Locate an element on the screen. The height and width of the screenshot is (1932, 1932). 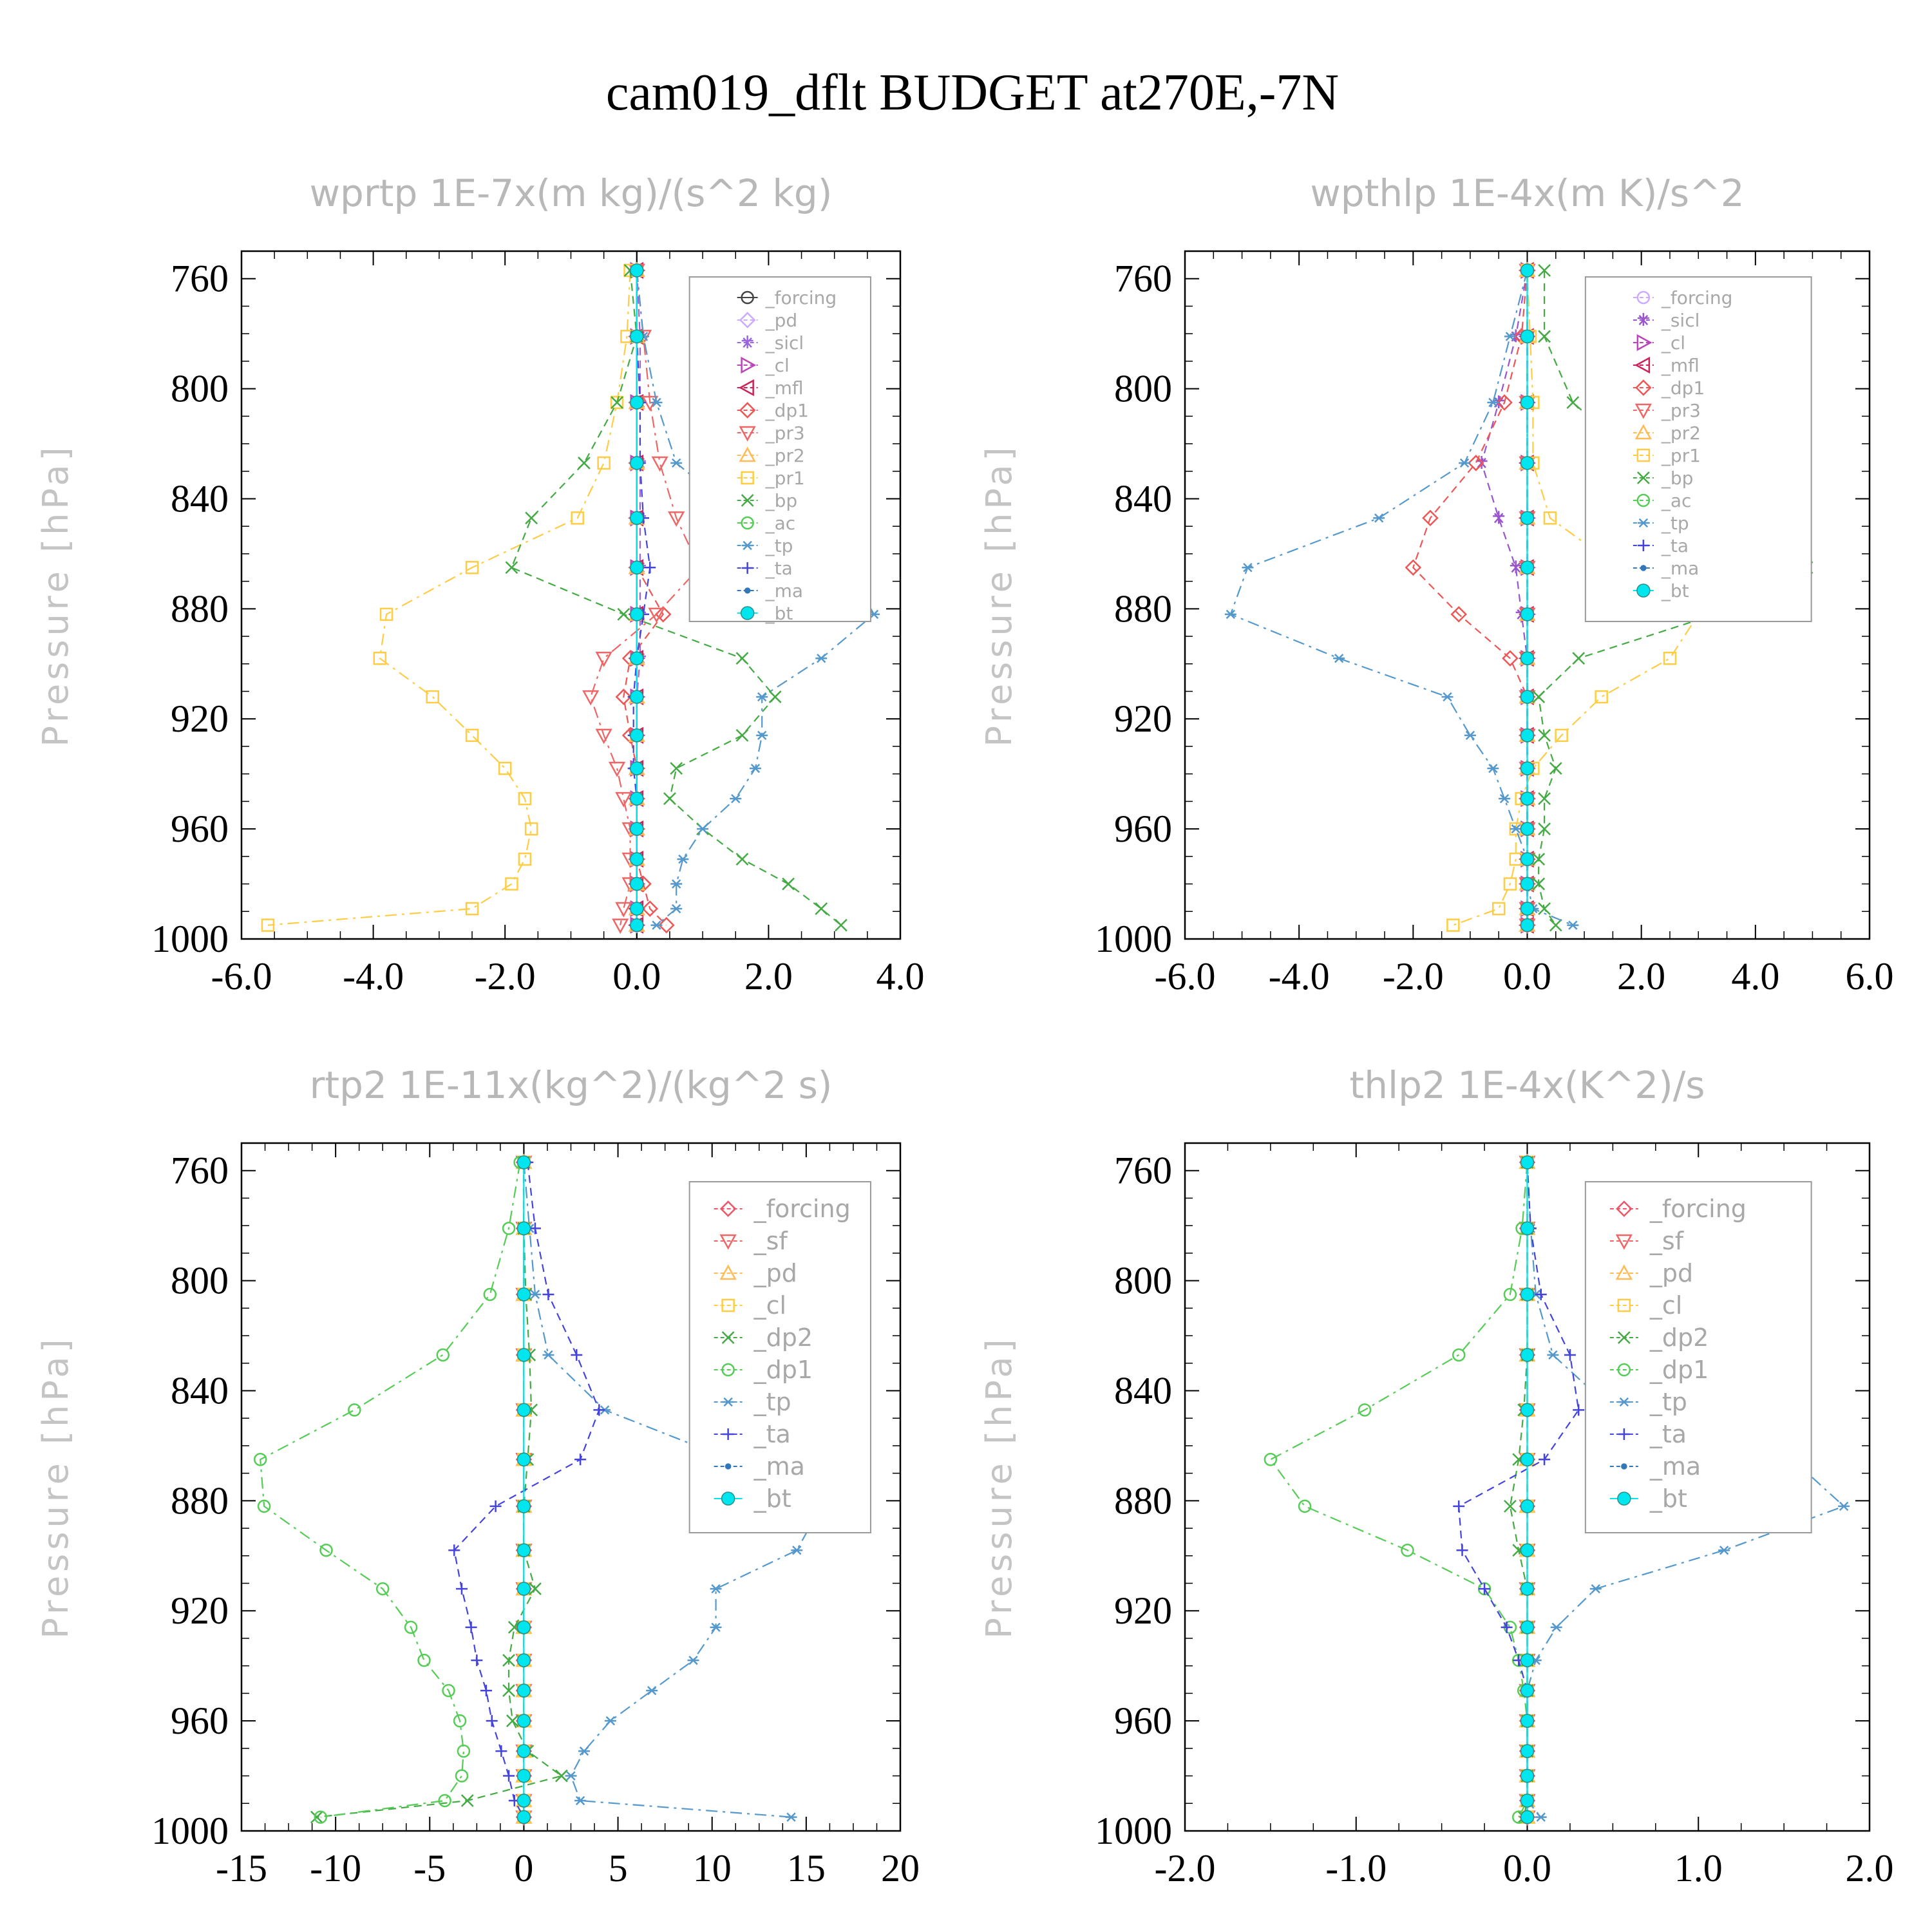
legend-label: _ta is located at coordinates (779, 569).